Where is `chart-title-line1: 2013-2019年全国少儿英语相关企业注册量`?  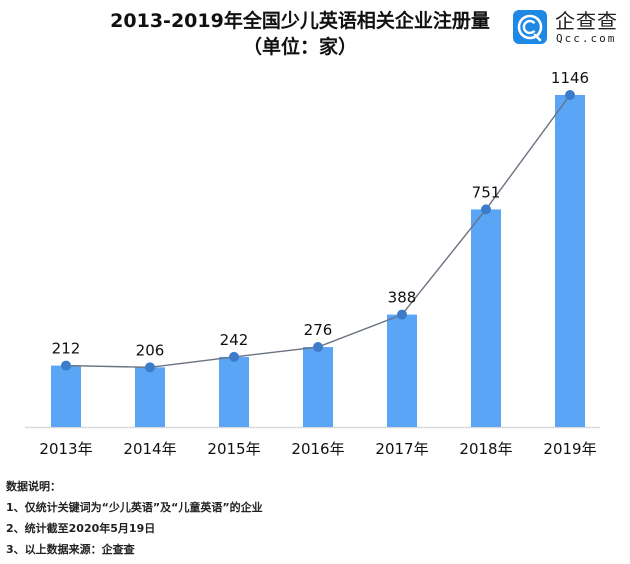
chart-title-line1: 2013-2019年全国少儿英语相关企业注册量 is located at coordinates (300, 21).